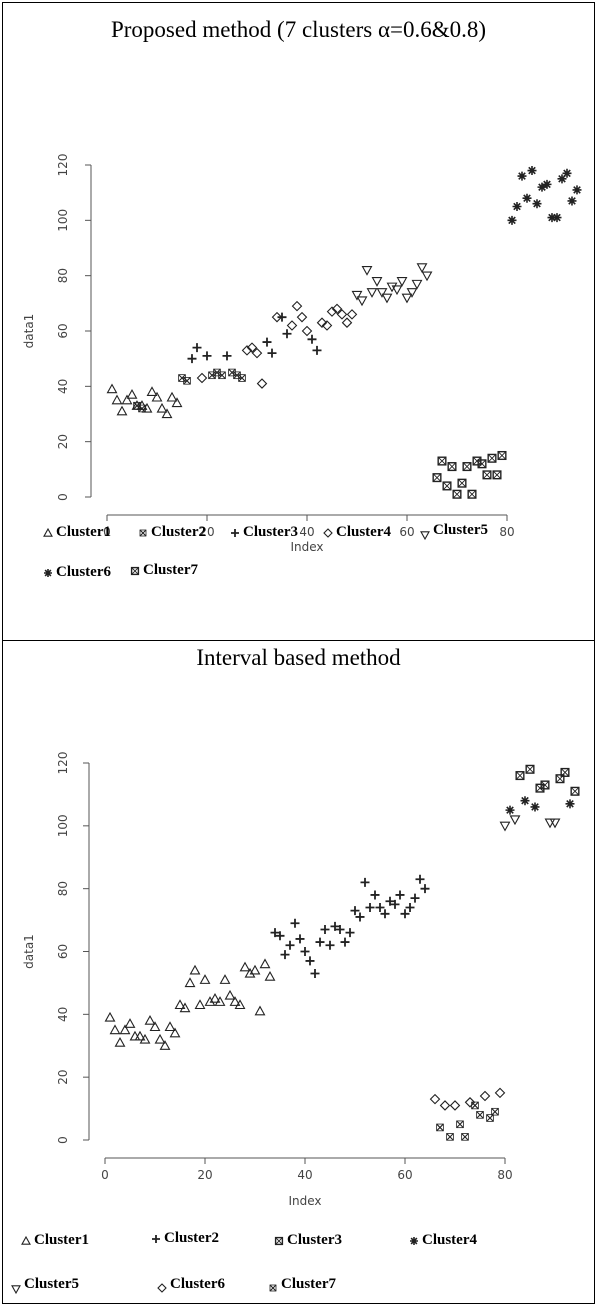 This screenshot has width=597, height=1306. I want to click on y-tick-label: 80, so click(63, 888).